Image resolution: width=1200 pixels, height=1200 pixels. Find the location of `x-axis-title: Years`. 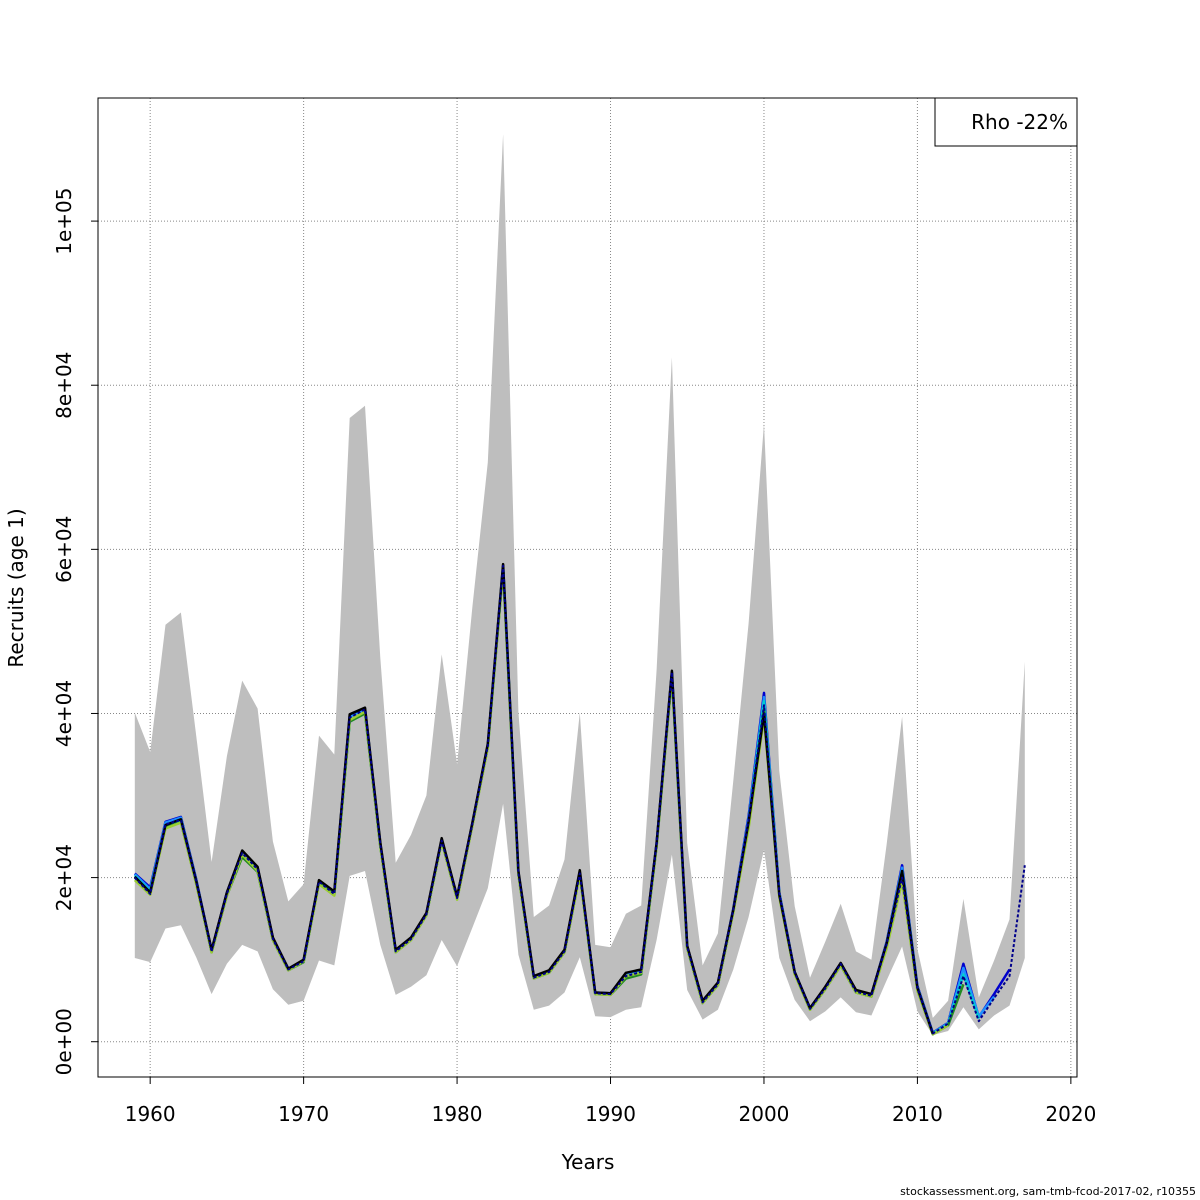

x-axis-title: Years is located at coordinates (588, 1162).